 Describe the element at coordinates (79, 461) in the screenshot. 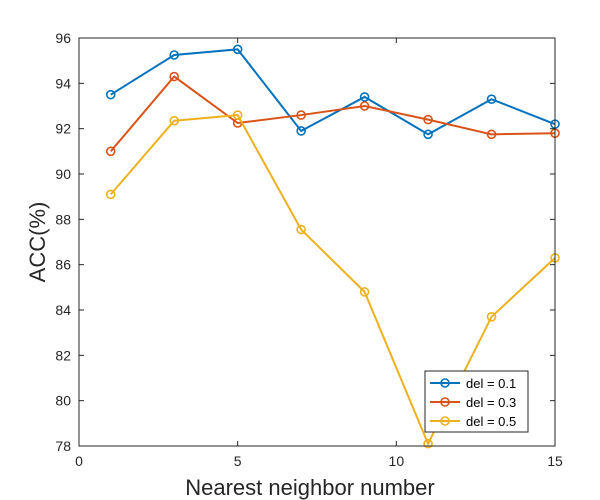

I see `x-tick-label: 0` at that location.